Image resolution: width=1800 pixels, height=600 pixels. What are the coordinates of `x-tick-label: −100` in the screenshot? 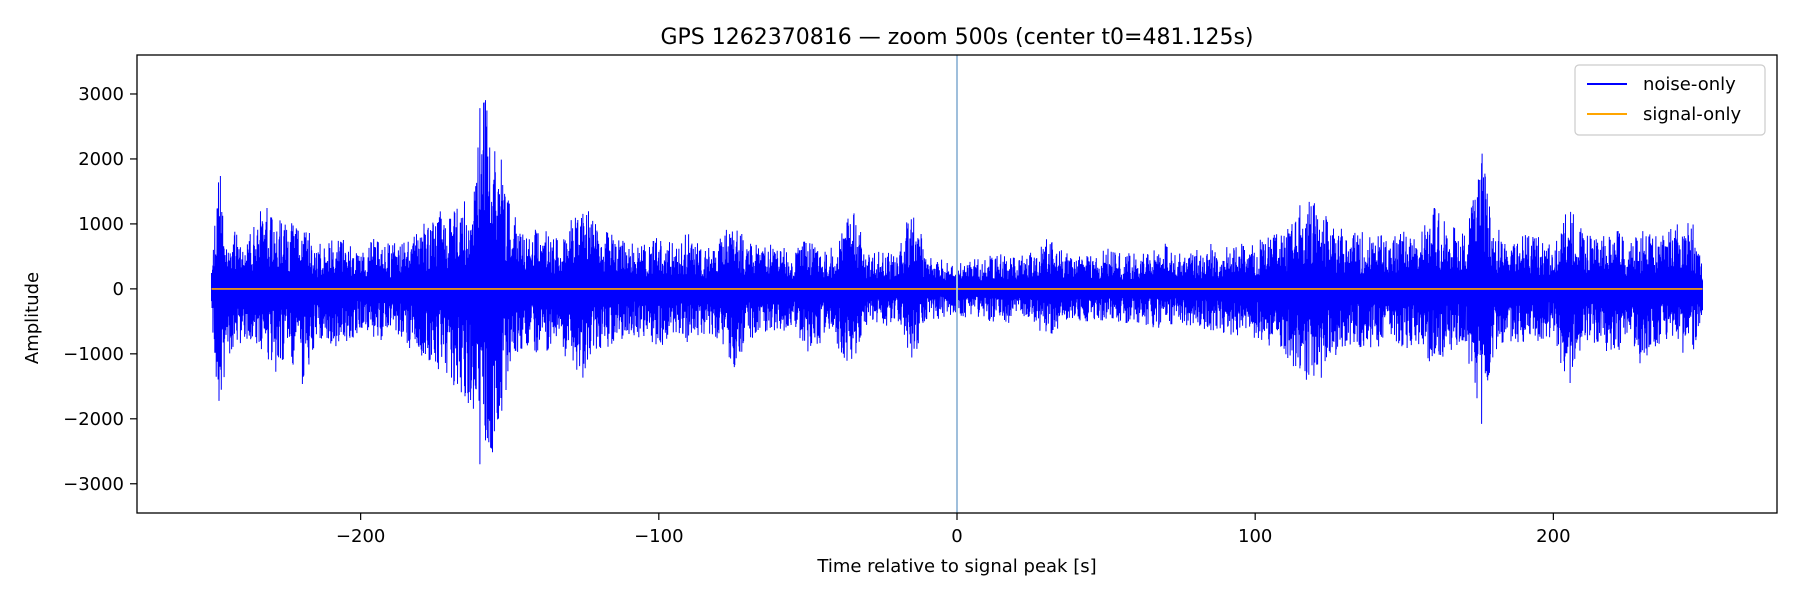 It's located at (658, 536).